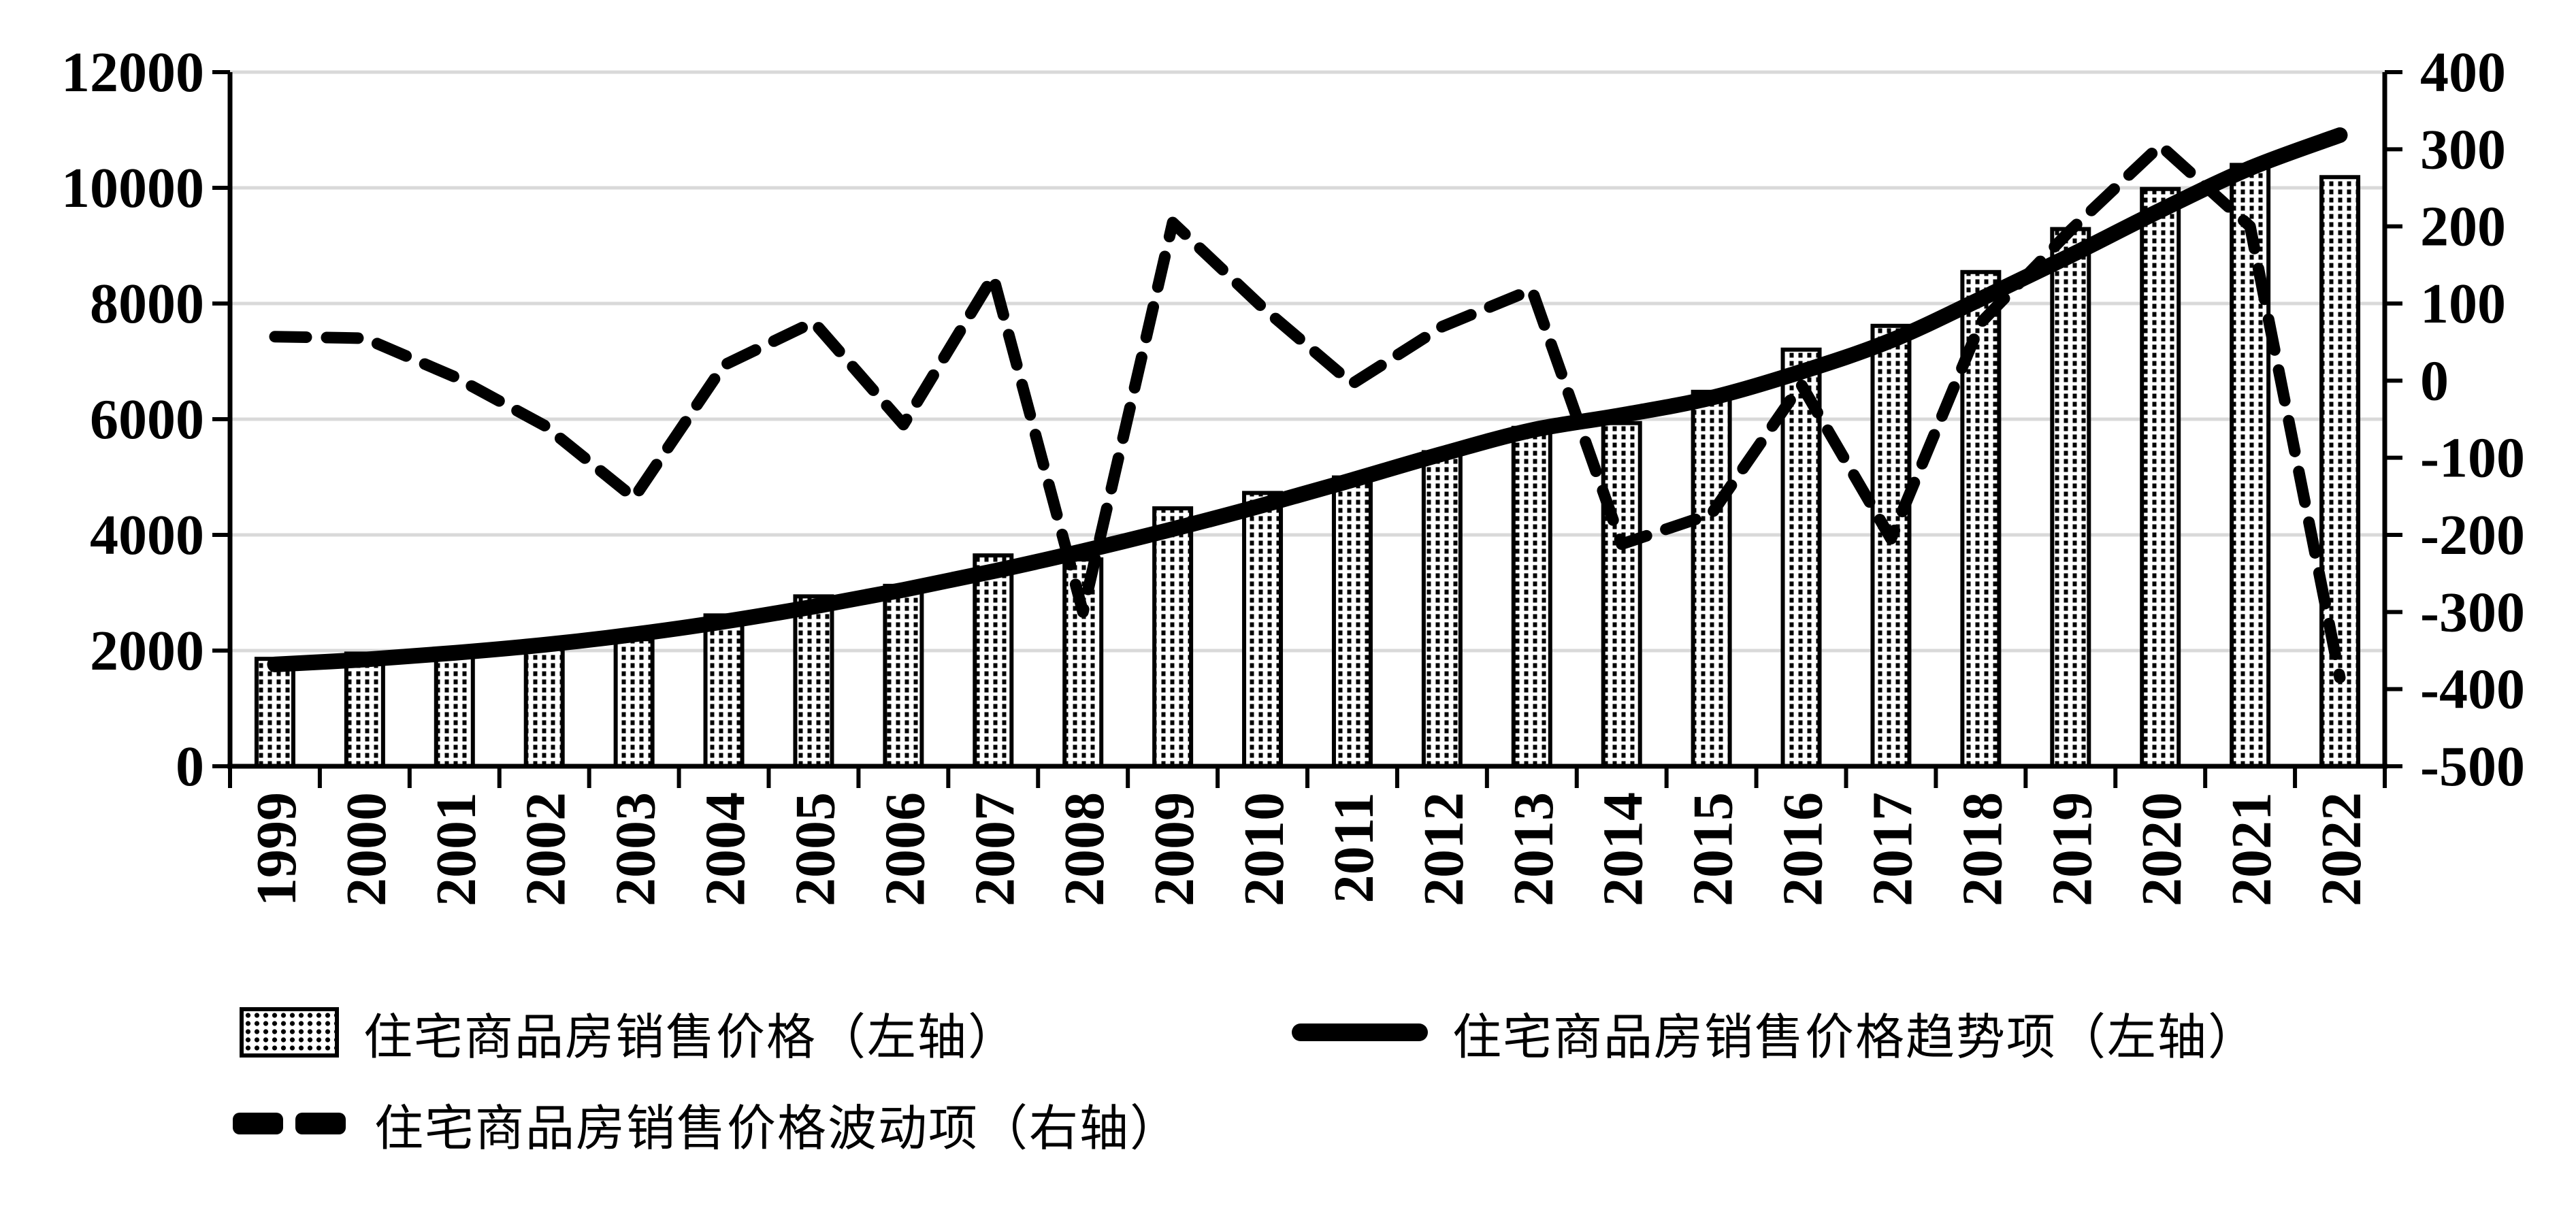 The height and width of the screenshot is (1212, 2576). I want to click on right-axis-tick-label: 300, so click(2463, 149).